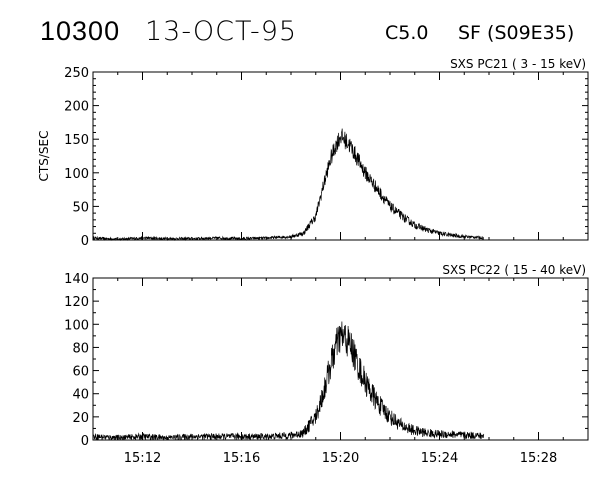 Image resolution: width=600 pixels, height=480 pixels. What do you see at coordinates (241, 458) in the screenshot?
I see `x-tick-label: 15:16` at bounding box center [241, 458].